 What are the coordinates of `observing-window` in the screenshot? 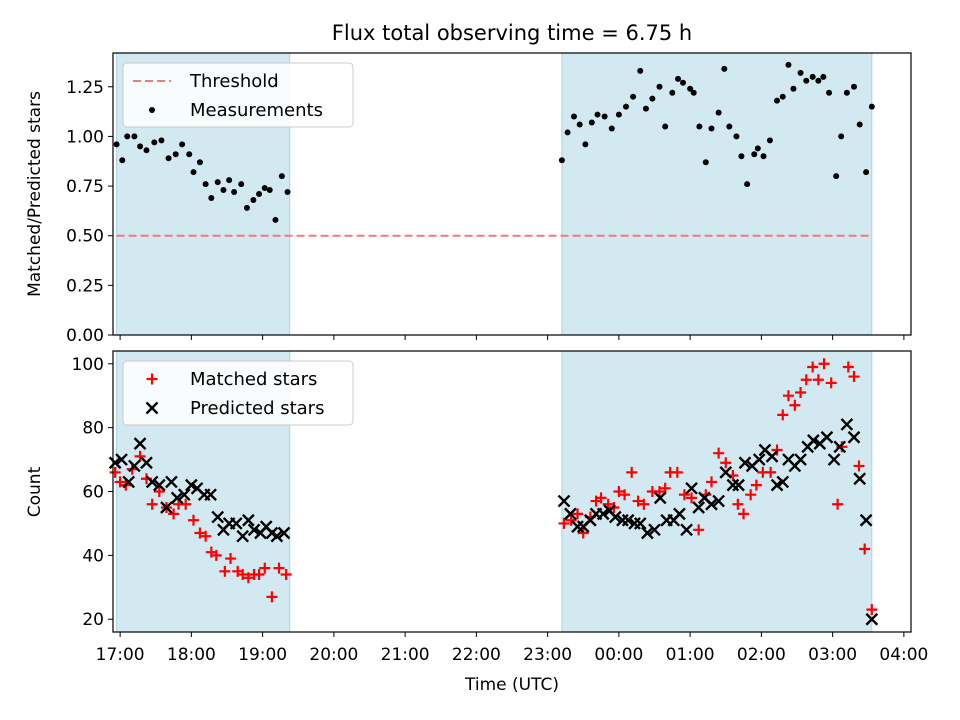 It's located at (717, 491).